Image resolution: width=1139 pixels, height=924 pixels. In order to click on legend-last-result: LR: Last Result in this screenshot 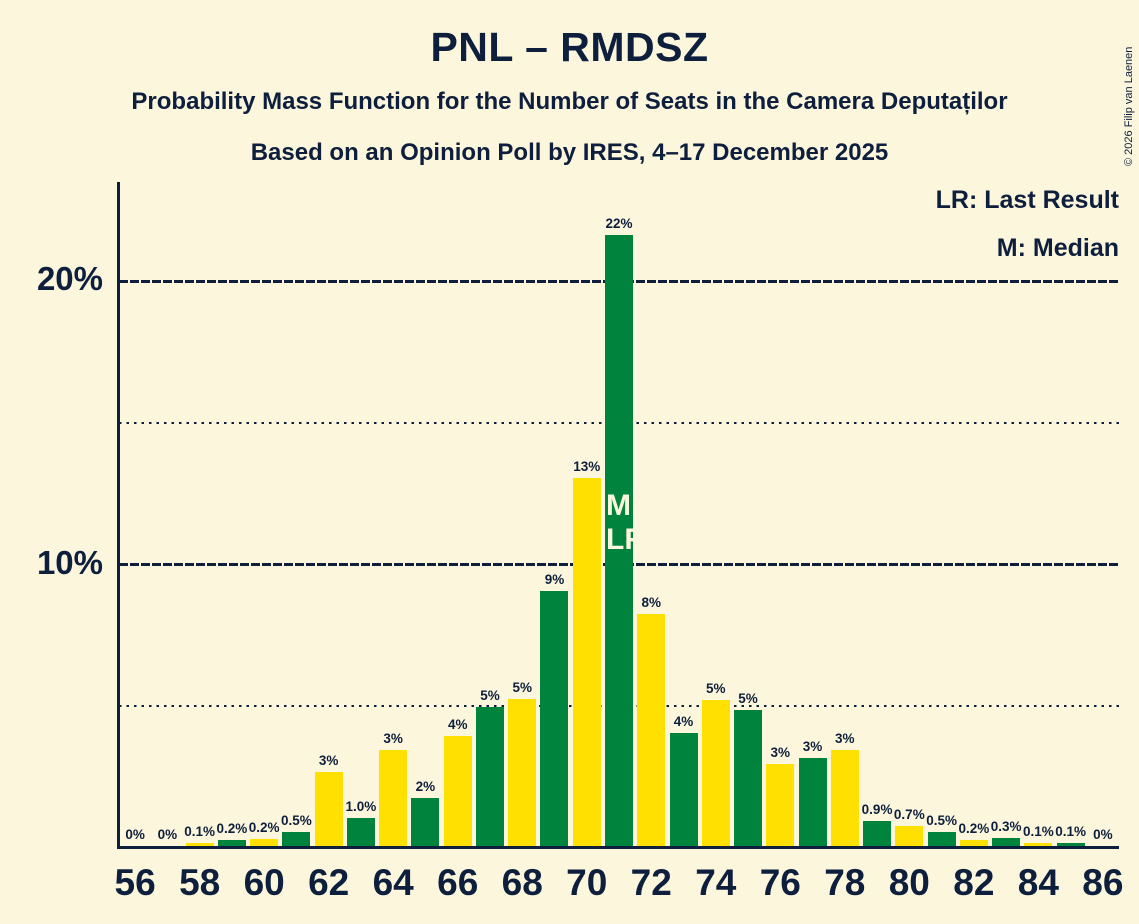, I will do `click(1027, 200)`.